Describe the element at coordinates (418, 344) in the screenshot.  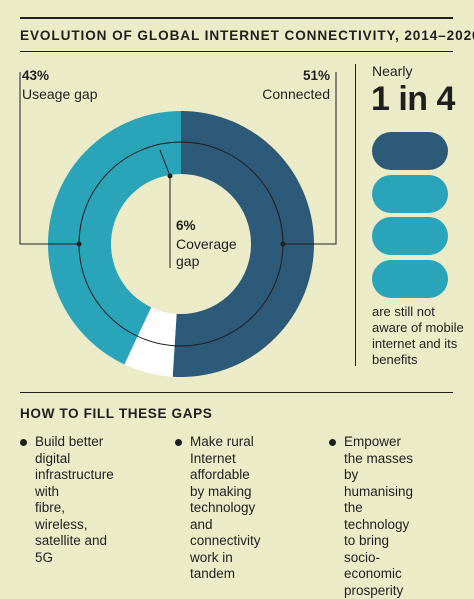
I see `stat-note-line: internet and its` at that location.